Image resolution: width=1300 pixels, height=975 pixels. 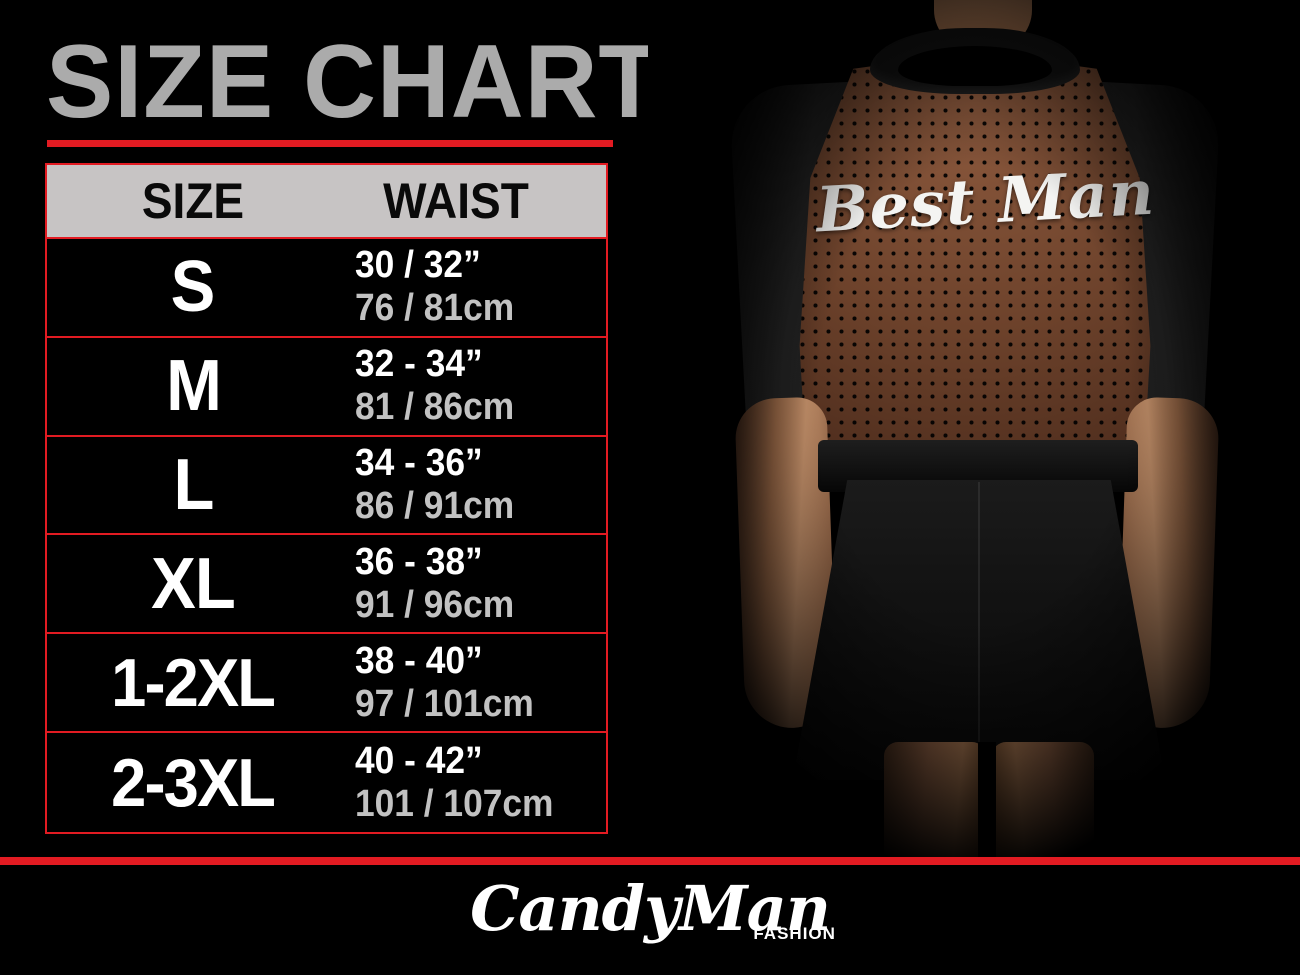 I want to click on table-row: 2-3XL 40 - 42” 101 / 107cm, so click(x=326, y=783).